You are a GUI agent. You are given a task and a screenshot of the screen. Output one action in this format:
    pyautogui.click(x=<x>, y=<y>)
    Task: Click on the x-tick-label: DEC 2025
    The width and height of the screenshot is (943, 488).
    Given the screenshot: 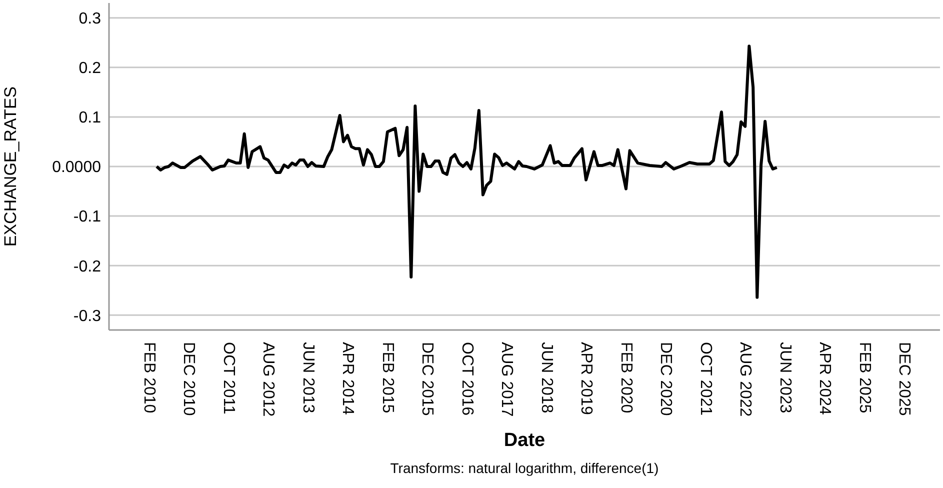 What is the action you would take?
    pyautogui.click(x=904, y=379)
    